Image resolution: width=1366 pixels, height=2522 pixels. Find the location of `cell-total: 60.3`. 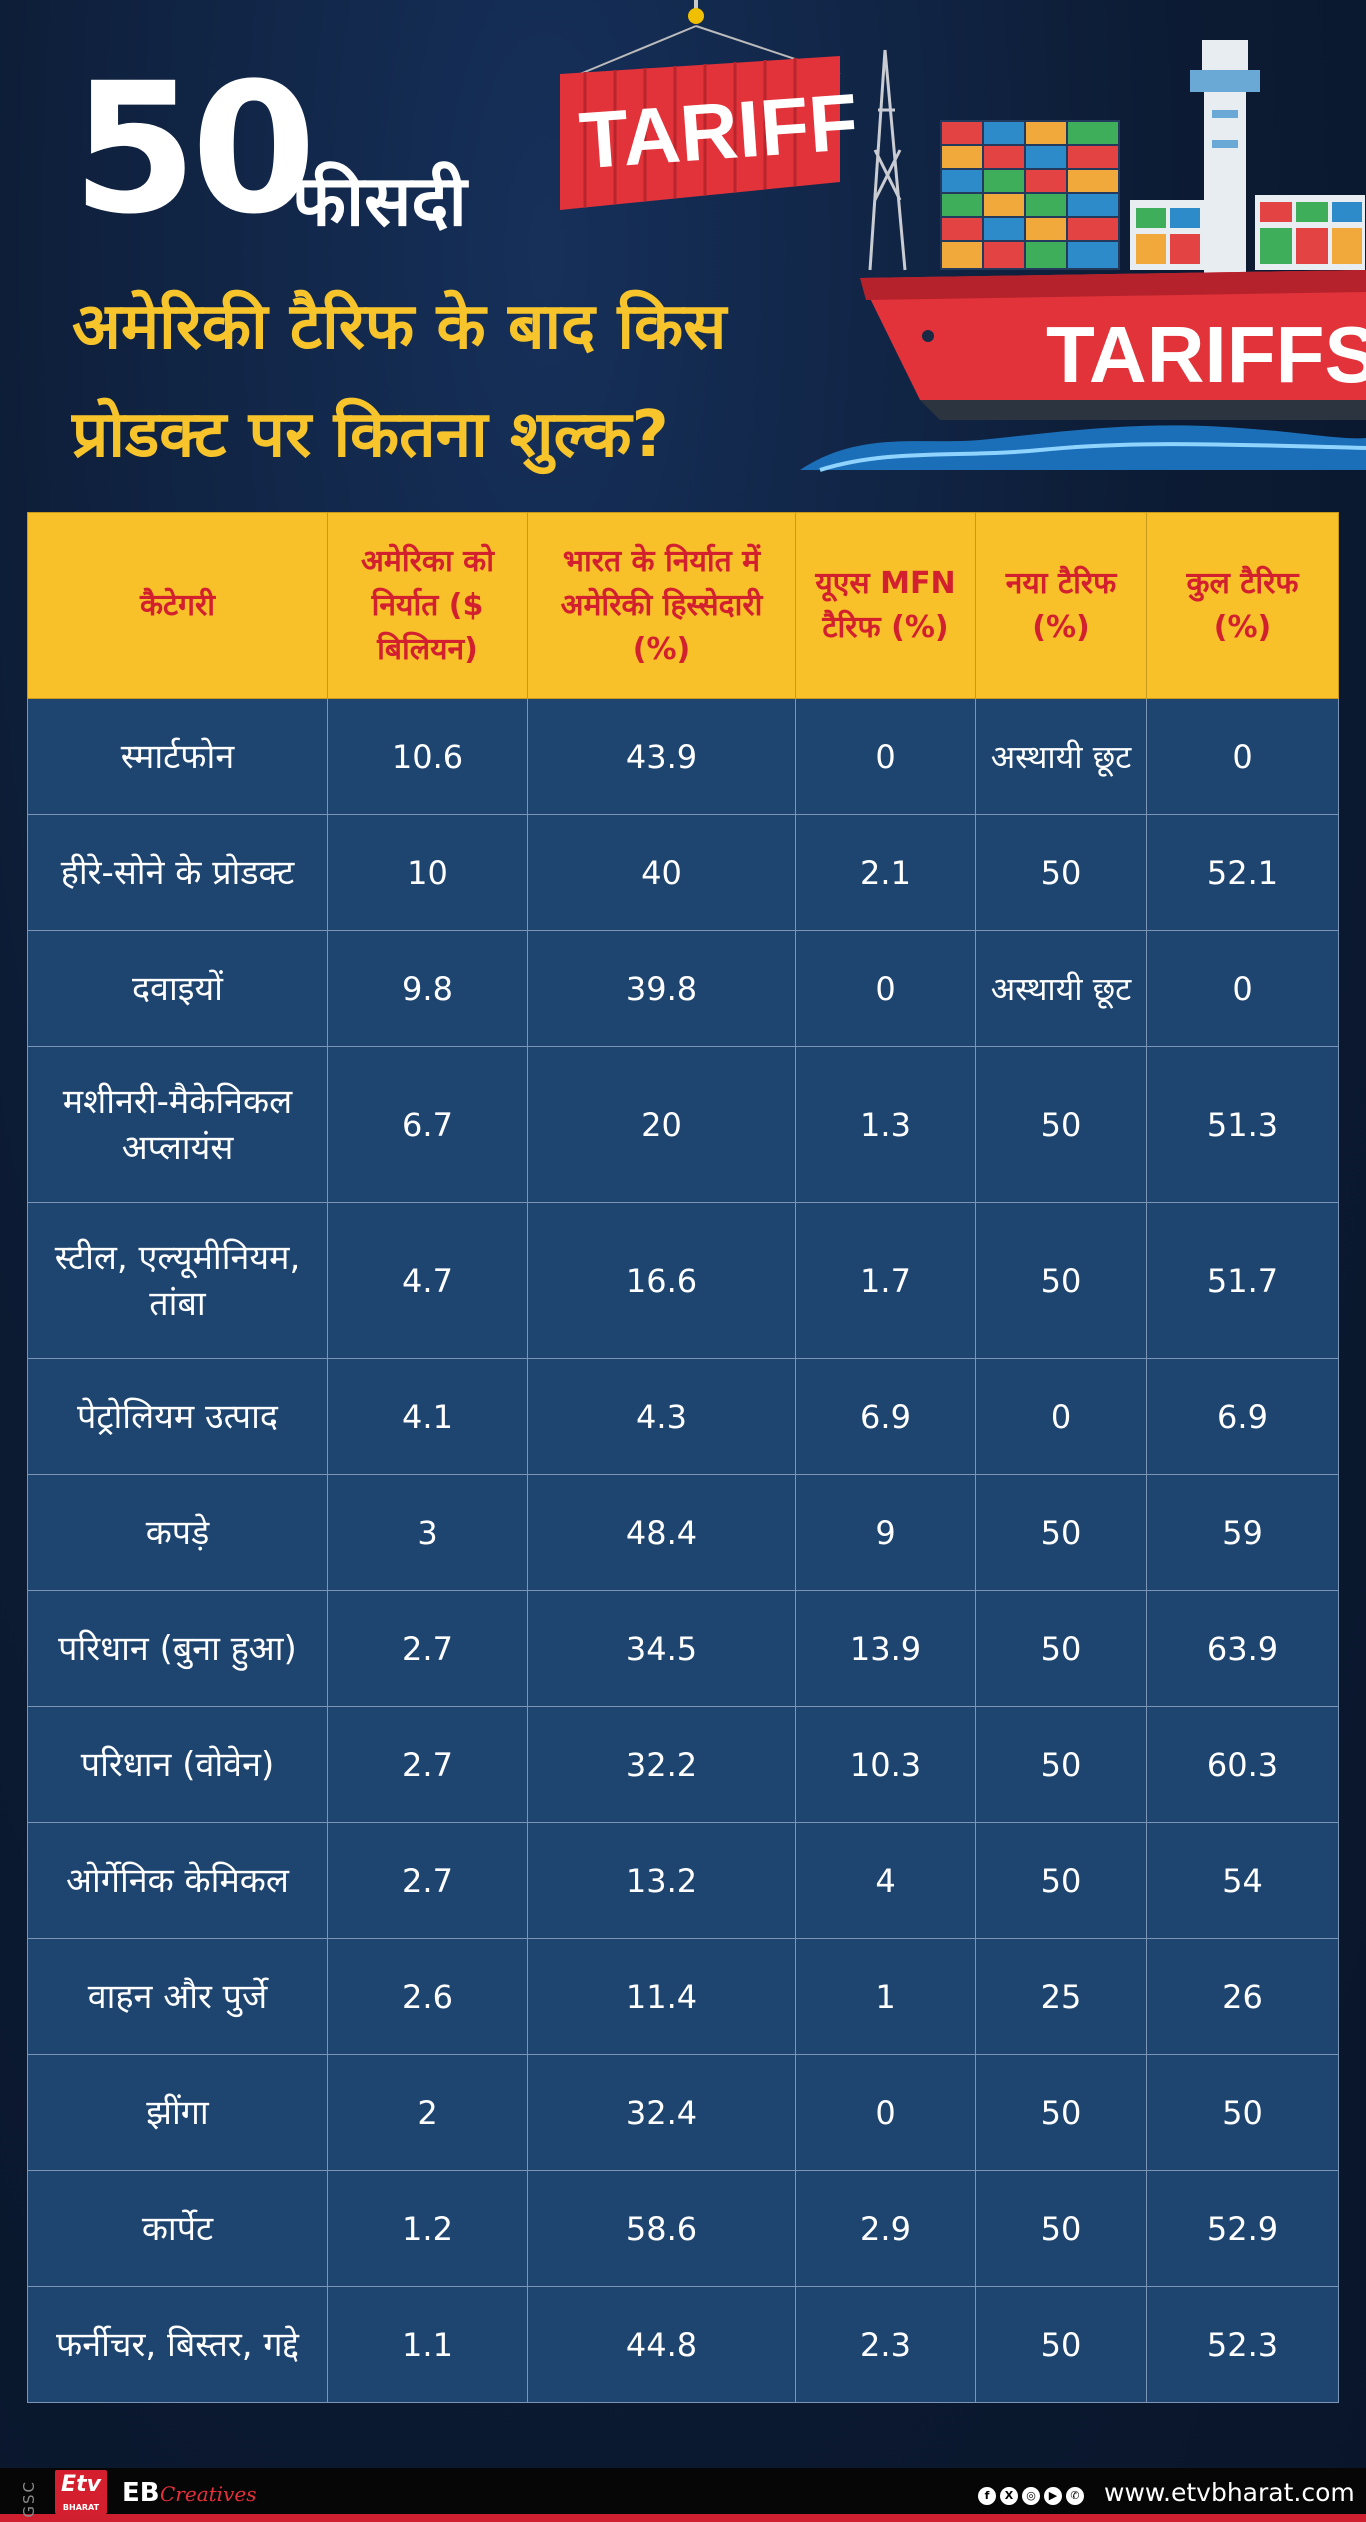

cell-total: 60.3 is located at coordinates (1242, 1764).